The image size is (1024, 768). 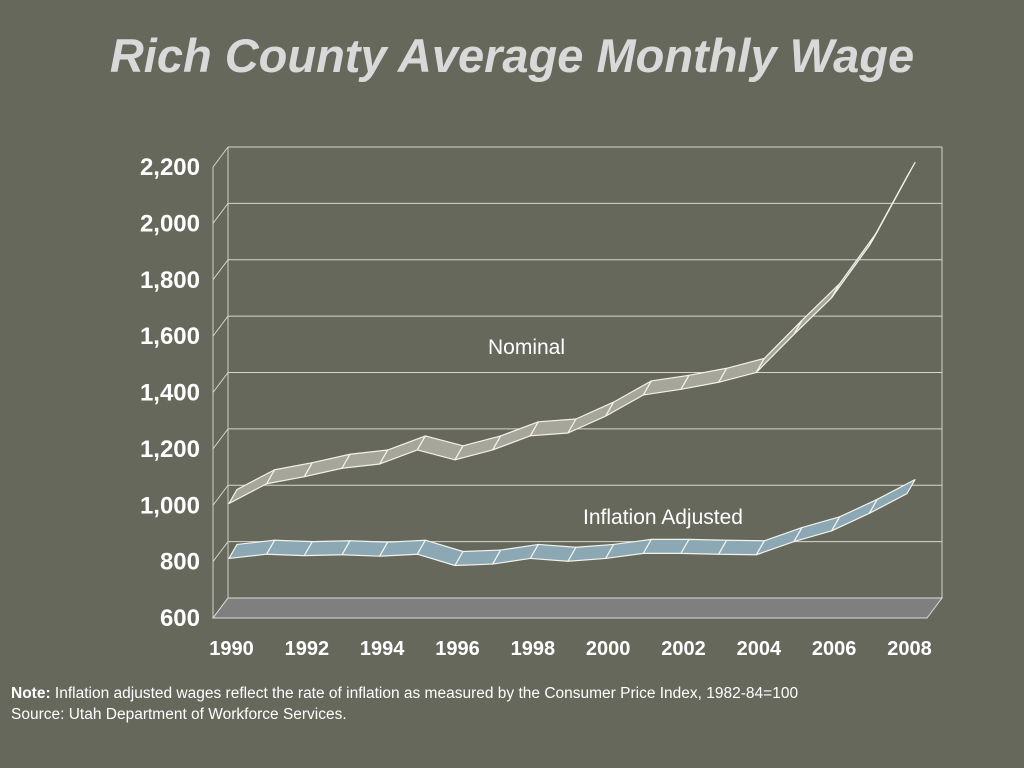 I want to click on y-tick-label: 1,000, so click(x=170, y=505).